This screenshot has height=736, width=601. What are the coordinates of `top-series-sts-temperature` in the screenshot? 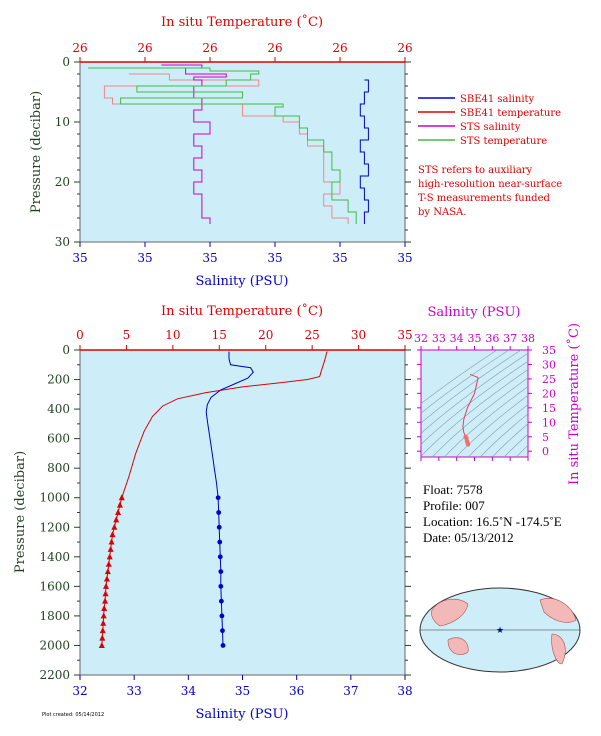 It's located at (222, 145).